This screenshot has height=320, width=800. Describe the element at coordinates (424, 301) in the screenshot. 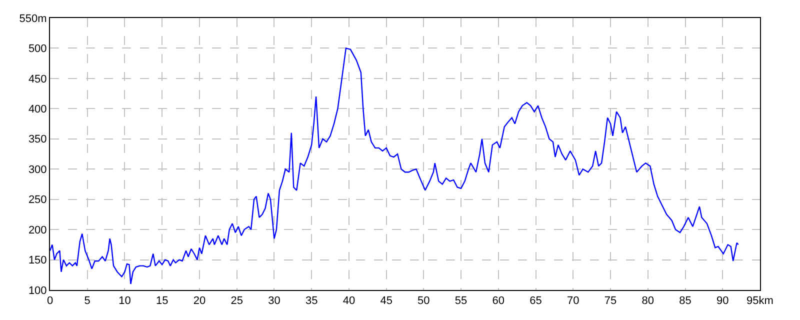

I see `x-tick-label: 50` at that location.